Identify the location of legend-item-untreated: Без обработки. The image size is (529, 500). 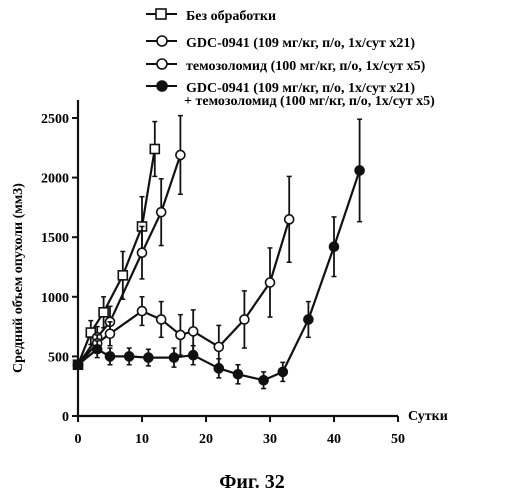
(211, 16).